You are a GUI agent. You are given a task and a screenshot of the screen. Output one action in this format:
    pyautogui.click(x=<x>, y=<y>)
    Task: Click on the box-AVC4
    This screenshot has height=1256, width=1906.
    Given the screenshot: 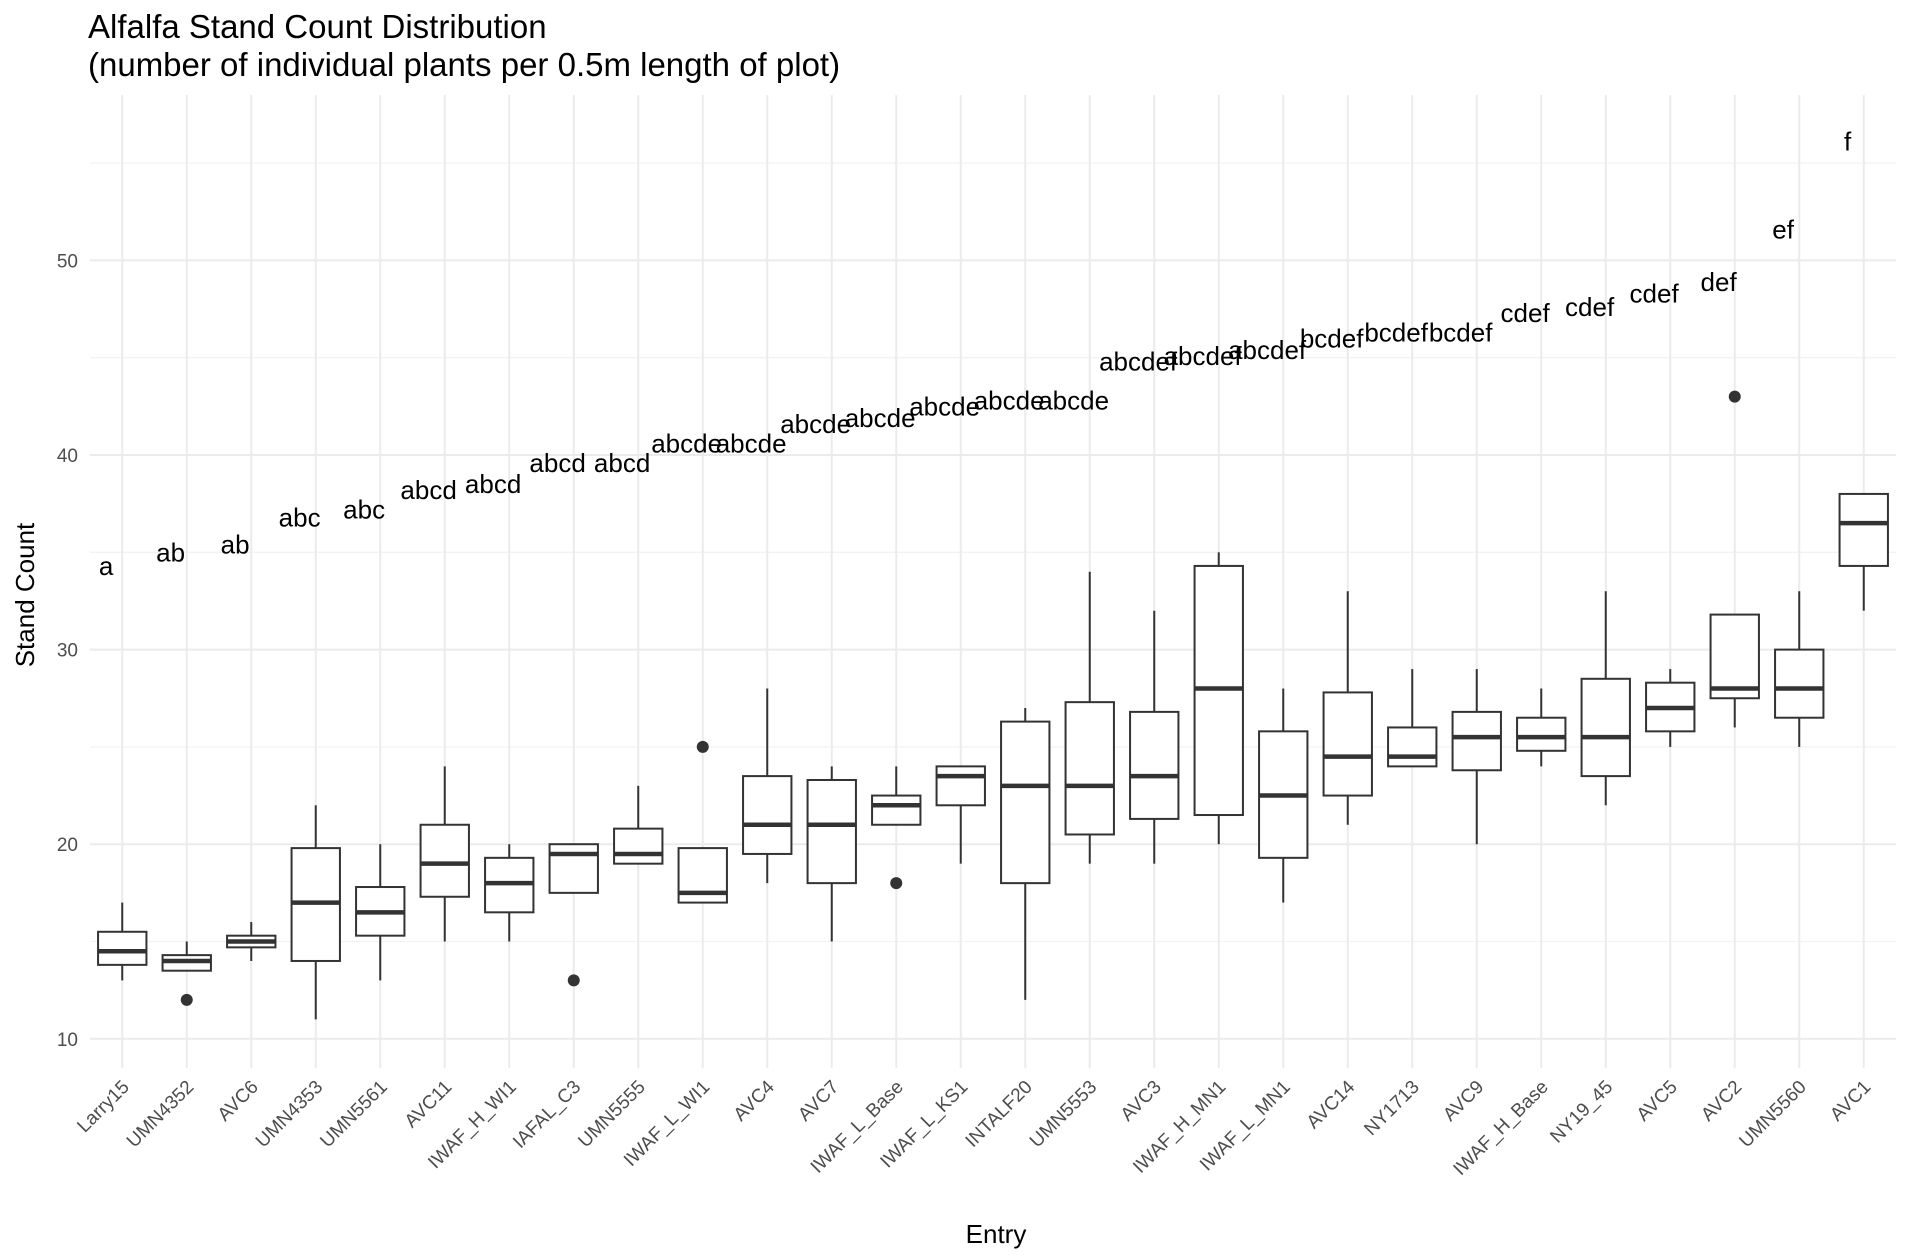 What is the action you would take?
    pyautogui.click(x=767, y=786)
    